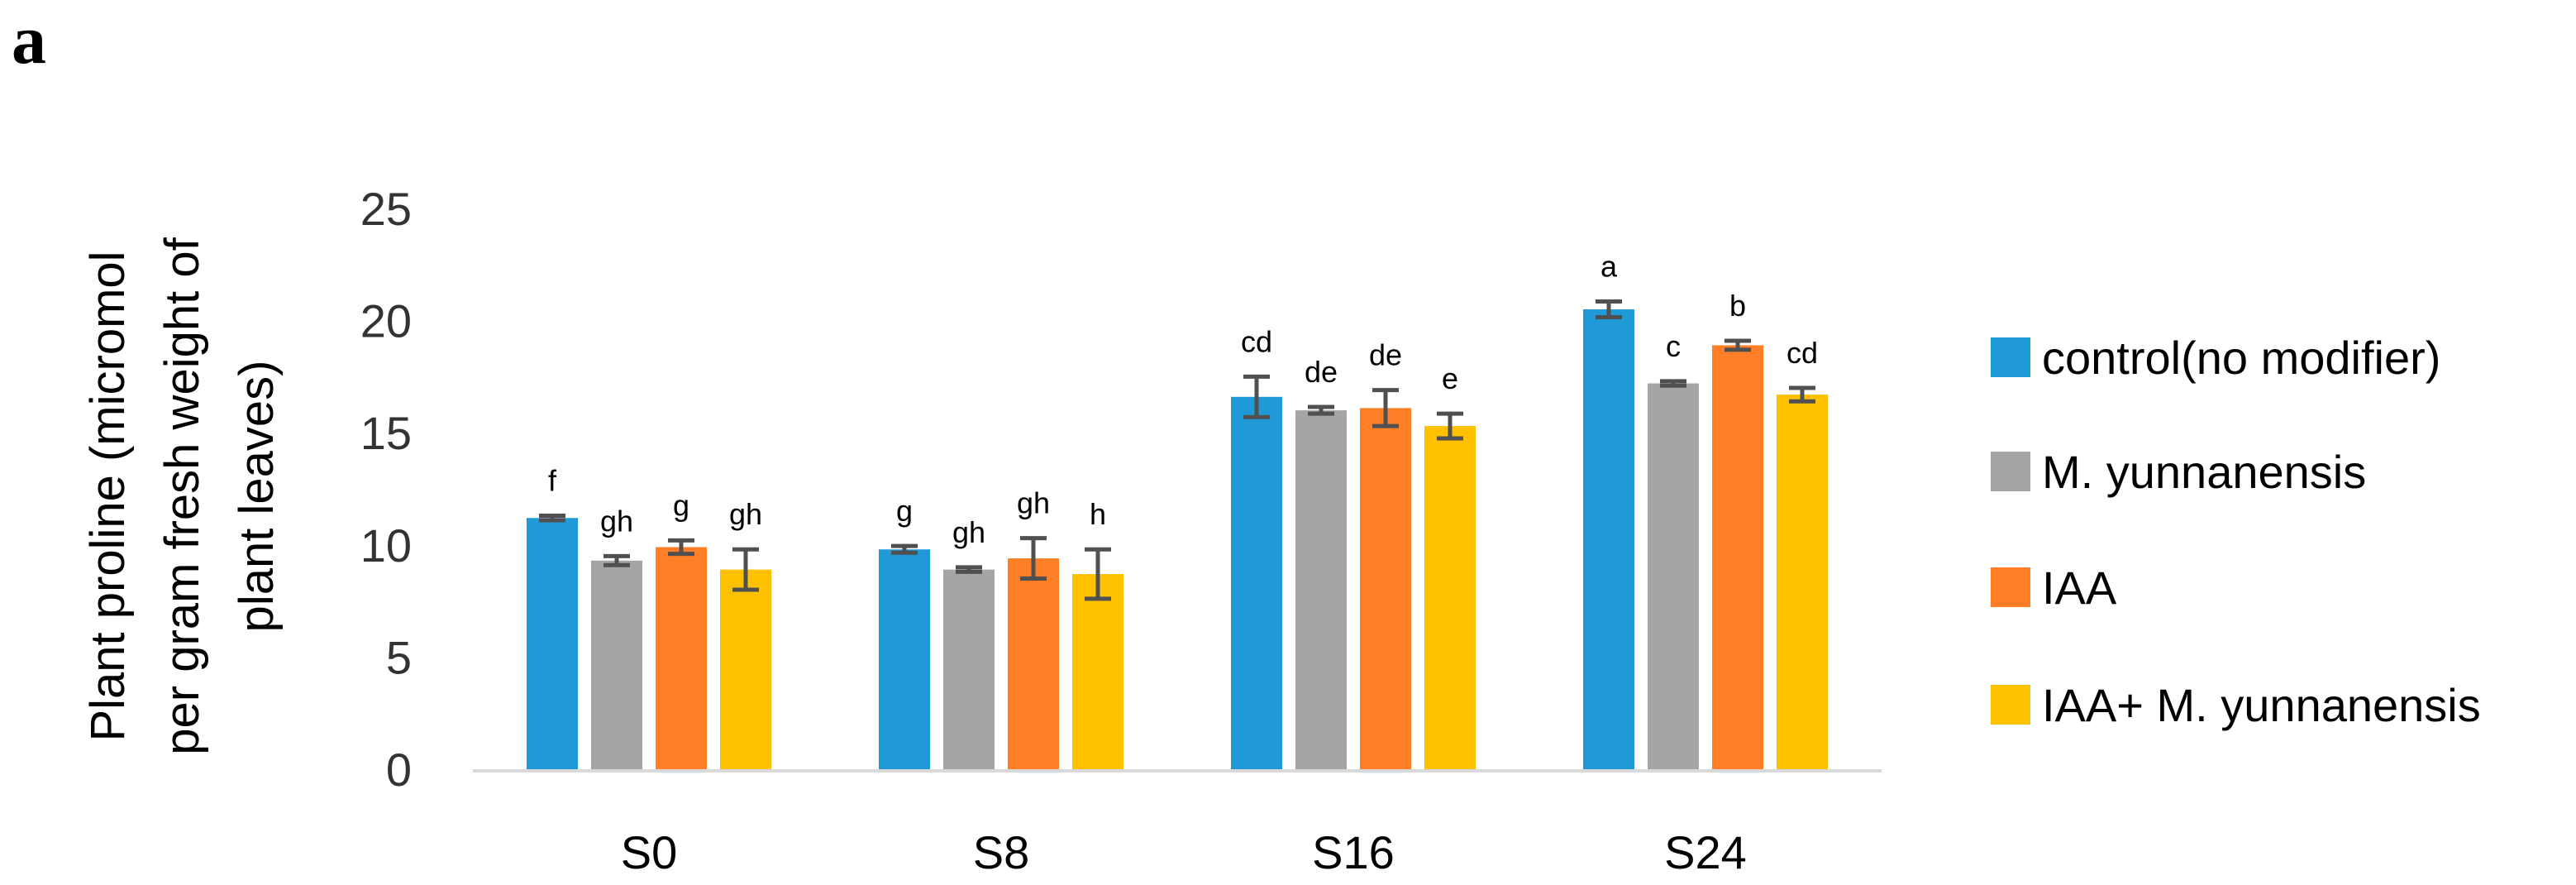 The width and height of the screenshot is (2576, 885). Describe the element at coordinates (1673, 346) in the screenshot. I see `significance-label: c` at that location.